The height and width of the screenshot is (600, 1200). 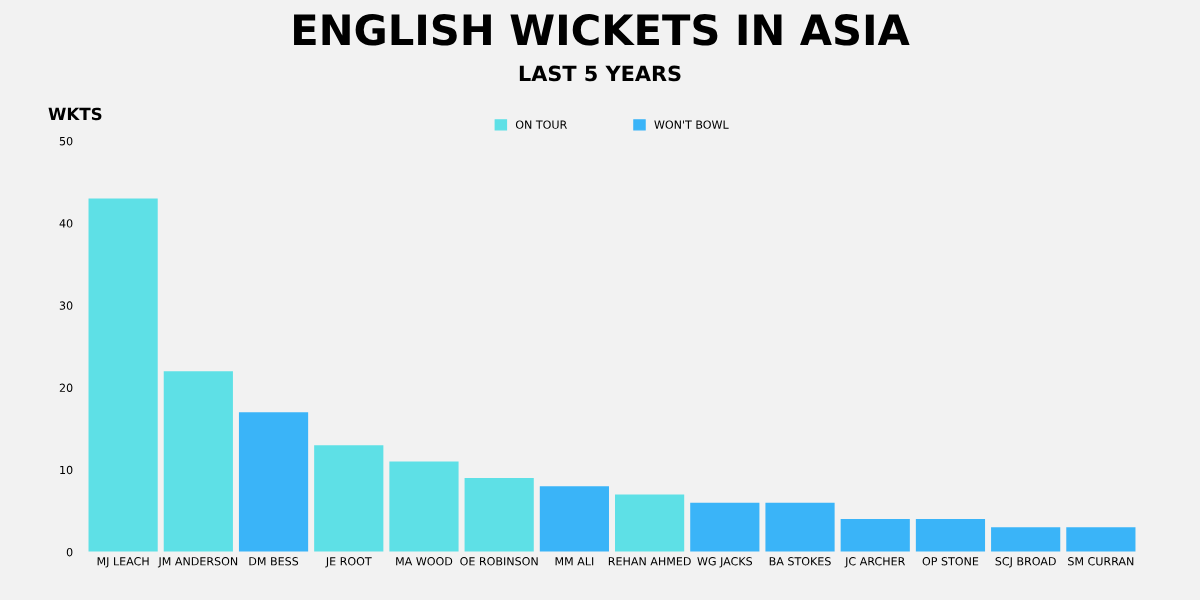 What do you see at coordinates (348, 562) in the screenshot?
I see `x-tick-label: JE ROOT` at bounding box center [348, 562].